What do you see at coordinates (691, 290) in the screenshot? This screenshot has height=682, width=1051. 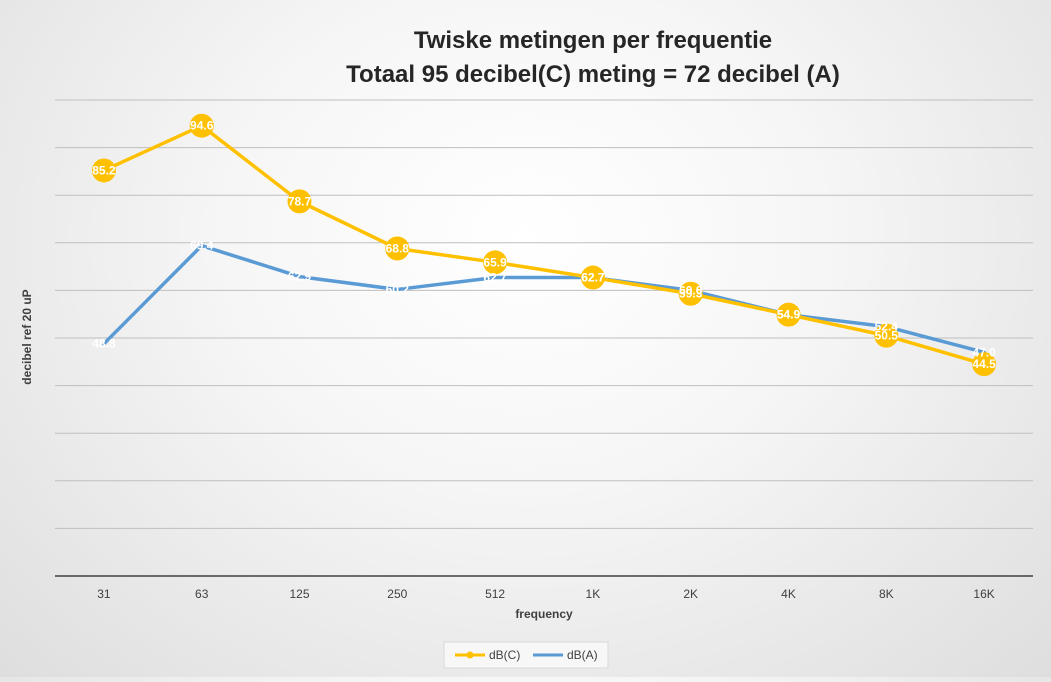 I see `data-label-dba: 60.0` at bounding box center [691, 290].